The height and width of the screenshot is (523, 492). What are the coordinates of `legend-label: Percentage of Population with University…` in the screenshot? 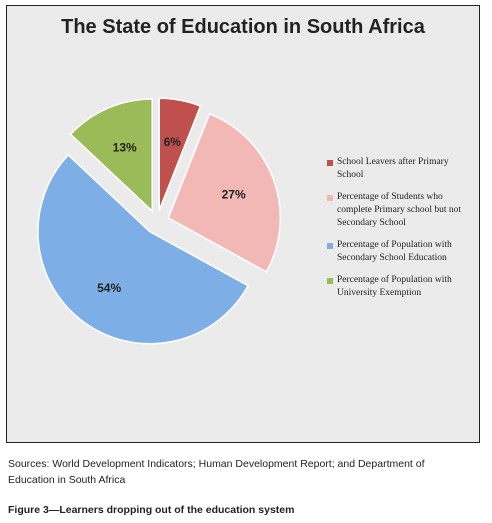 It's located at (394, 286).